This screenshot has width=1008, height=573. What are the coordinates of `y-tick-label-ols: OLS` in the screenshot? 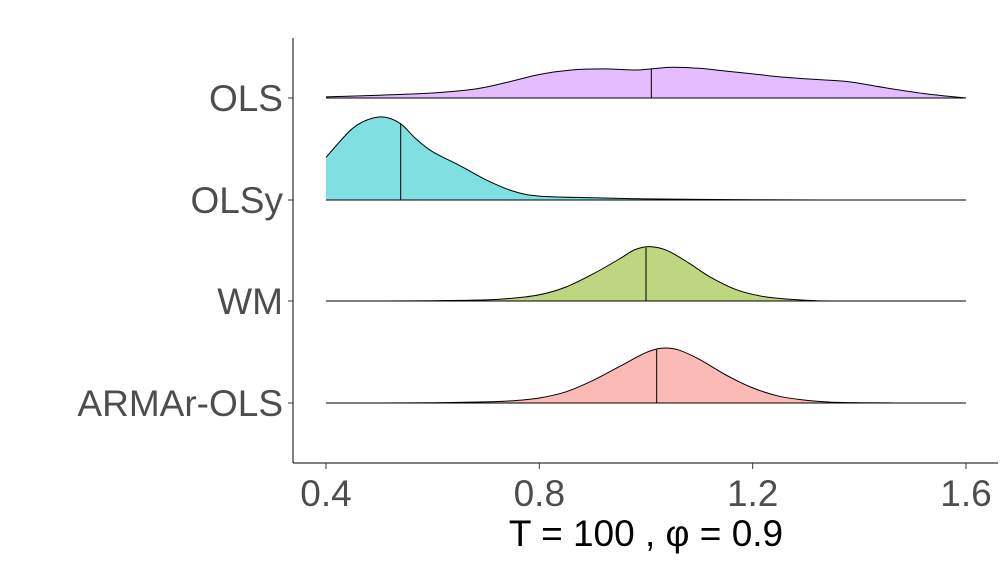 It's located at (246, 98).